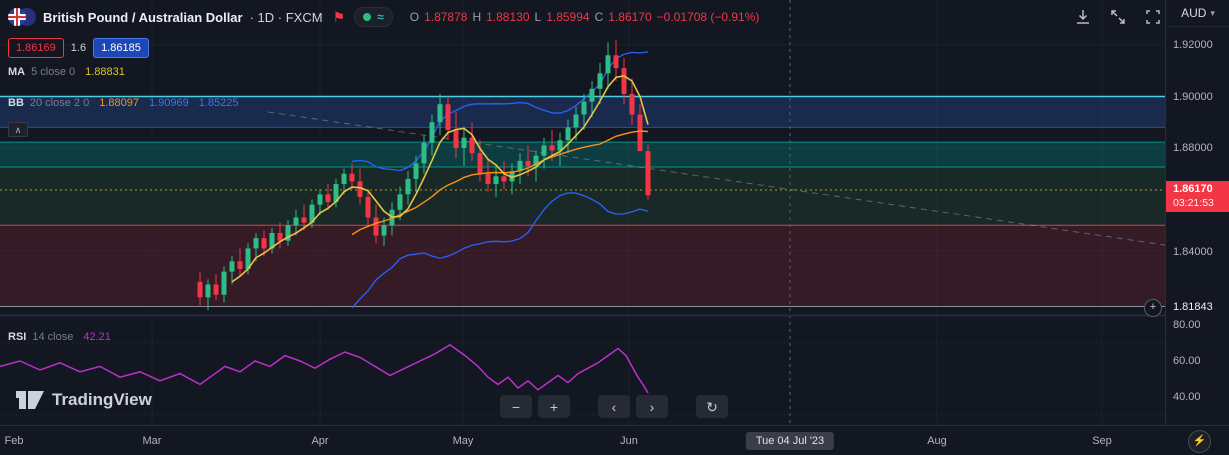  What do you see at coordinates (1193, 97) in the screenshot?
I see `price-tick: 1.90000` at bounding box center [1193, 97].